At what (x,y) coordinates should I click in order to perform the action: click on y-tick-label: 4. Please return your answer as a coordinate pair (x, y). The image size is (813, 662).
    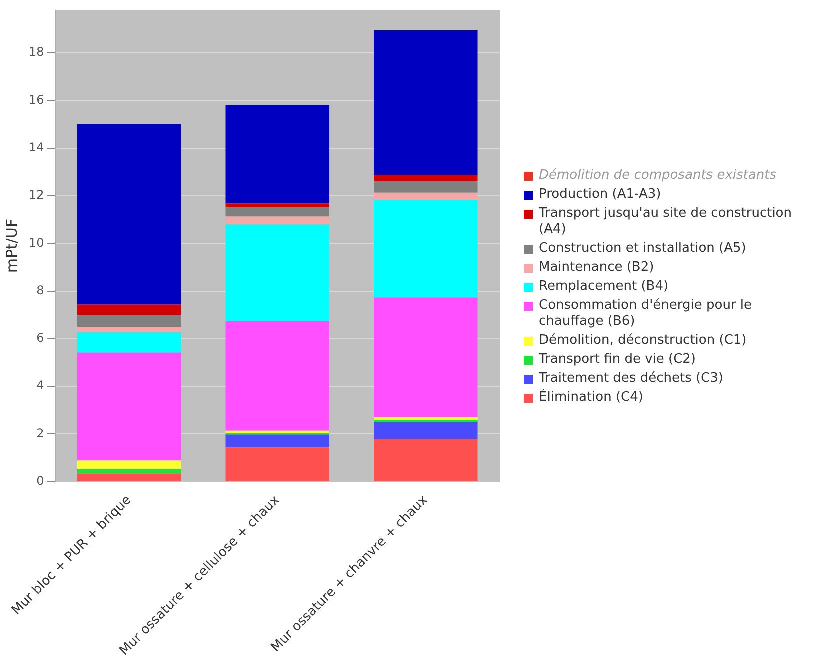
    Looking at the image, I should click on (40, 385).